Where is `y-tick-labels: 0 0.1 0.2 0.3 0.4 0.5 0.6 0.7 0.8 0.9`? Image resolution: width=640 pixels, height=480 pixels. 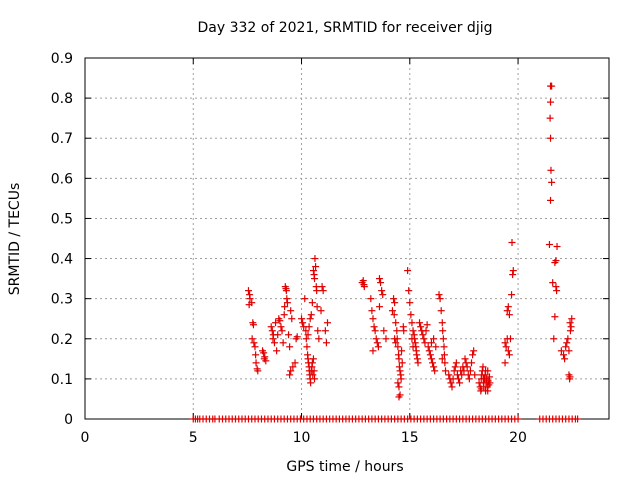
y-tick-labels: 0 0.1 0.2 0.3 0.4 0.5 0.6 0.7 0.8 0.9 is located at coordinates (62, 239).